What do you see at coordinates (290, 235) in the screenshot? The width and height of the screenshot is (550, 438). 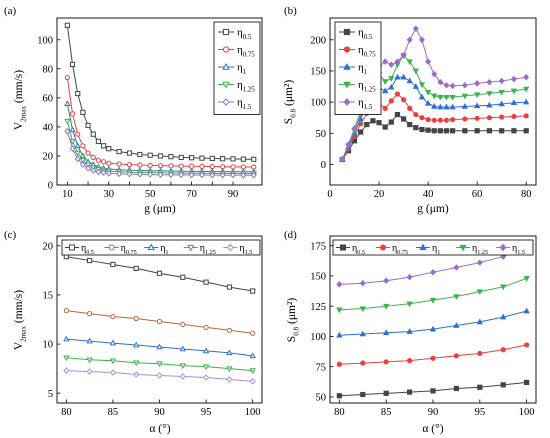 I see `panel-label: (d)` at bounding box center [290, 235].